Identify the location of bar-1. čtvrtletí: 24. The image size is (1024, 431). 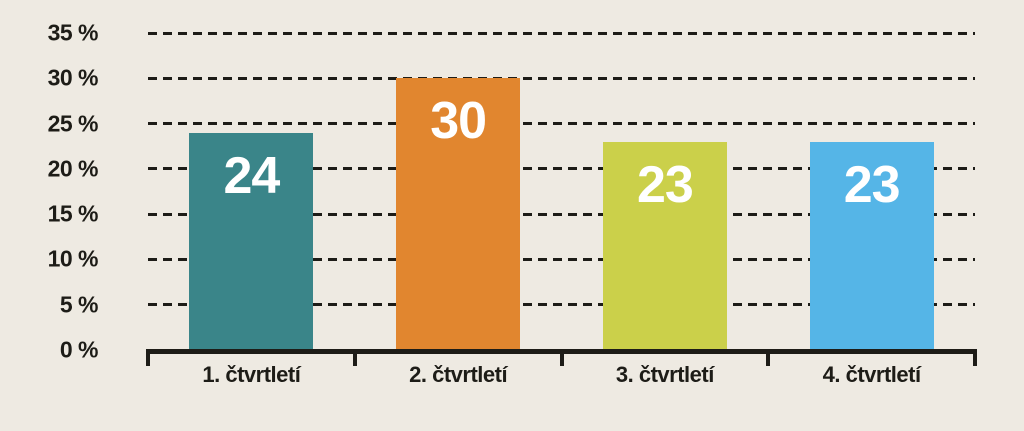
(251, 241).